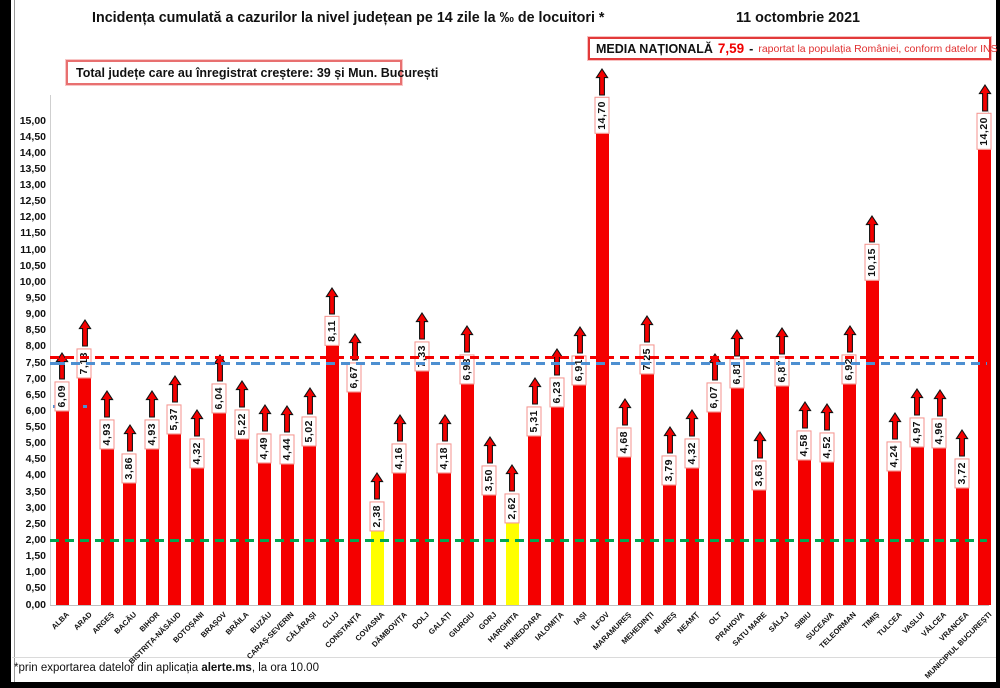 The width and height of the screenshot is (1000, 688). Describe the element at coordinates (242, 410) in the screenshot. I see `bar-annotation: 5,22` at that location.